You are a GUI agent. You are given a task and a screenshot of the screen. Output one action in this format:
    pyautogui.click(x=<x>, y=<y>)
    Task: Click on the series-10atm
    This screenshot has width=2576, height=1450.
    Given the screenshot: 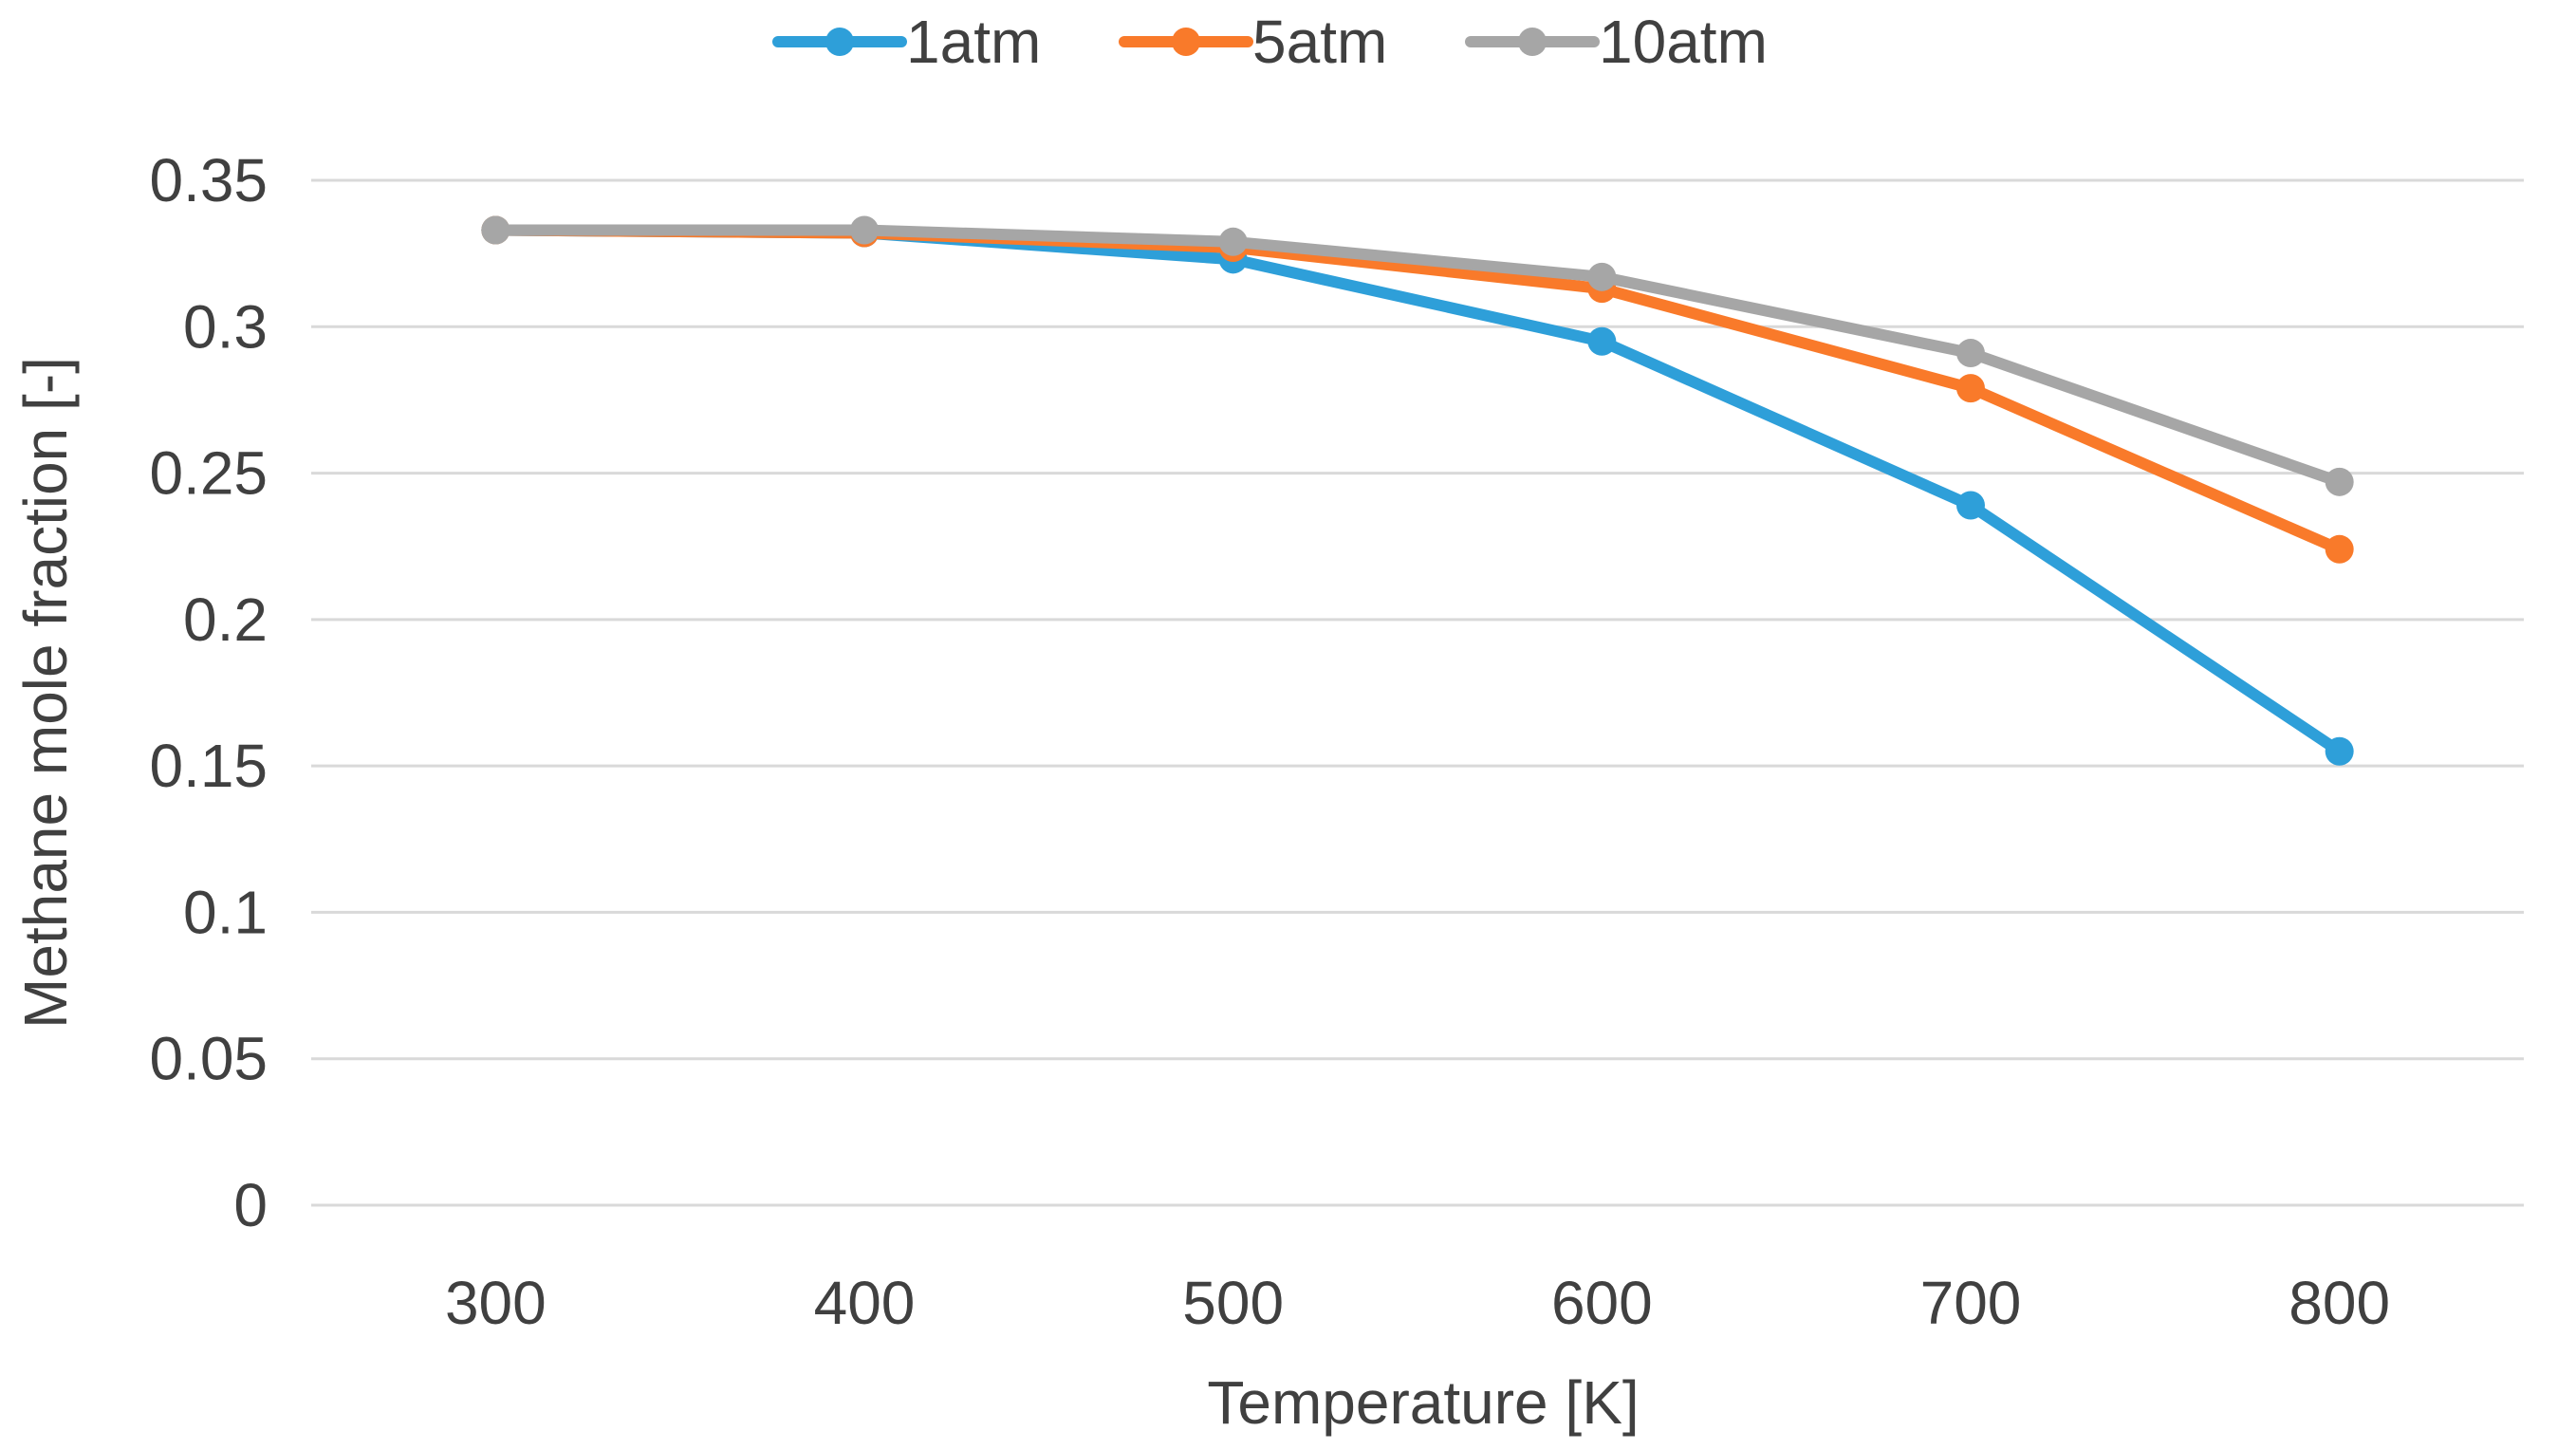 What is the action you would take?
    pyautogui.click(x=1417, y=355)
    